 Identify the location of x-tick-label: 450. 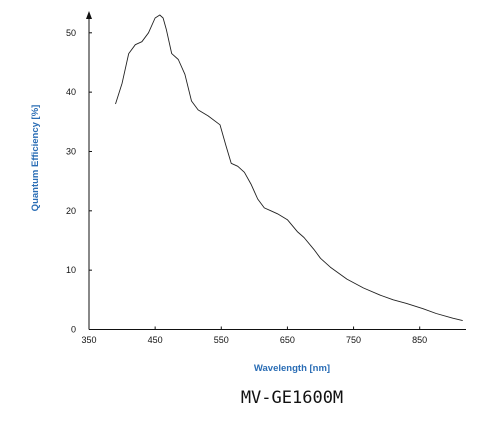
(155, 340).